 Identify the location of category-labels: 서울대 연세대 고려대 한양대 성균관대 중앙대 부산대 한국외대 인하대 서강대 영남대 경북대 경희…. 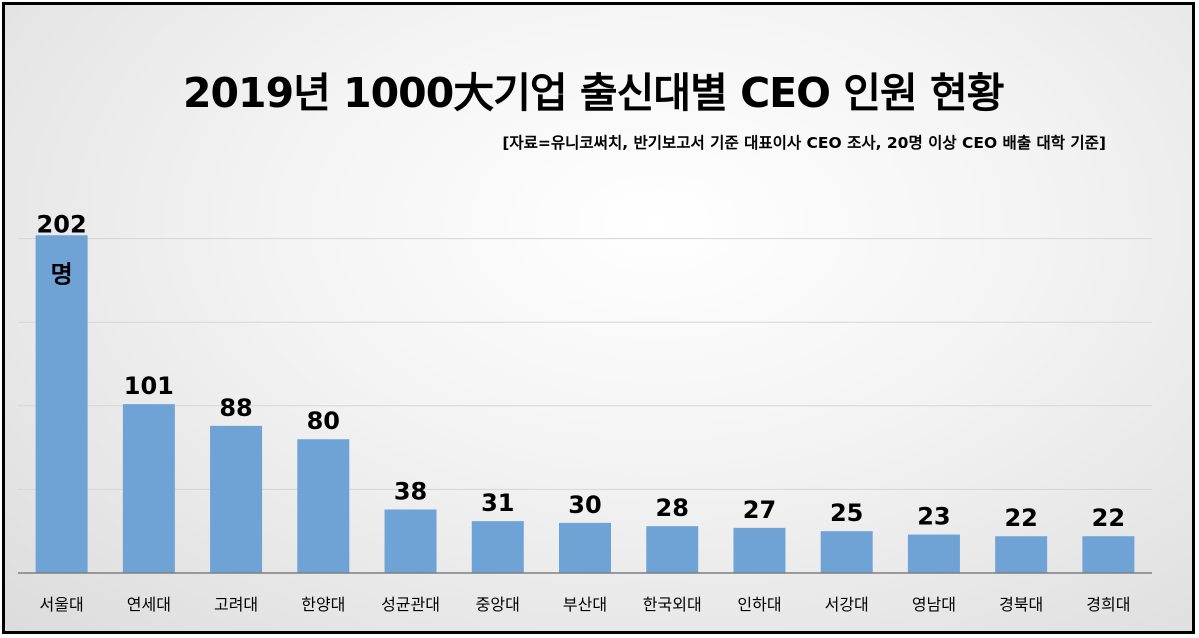
(585, 604).